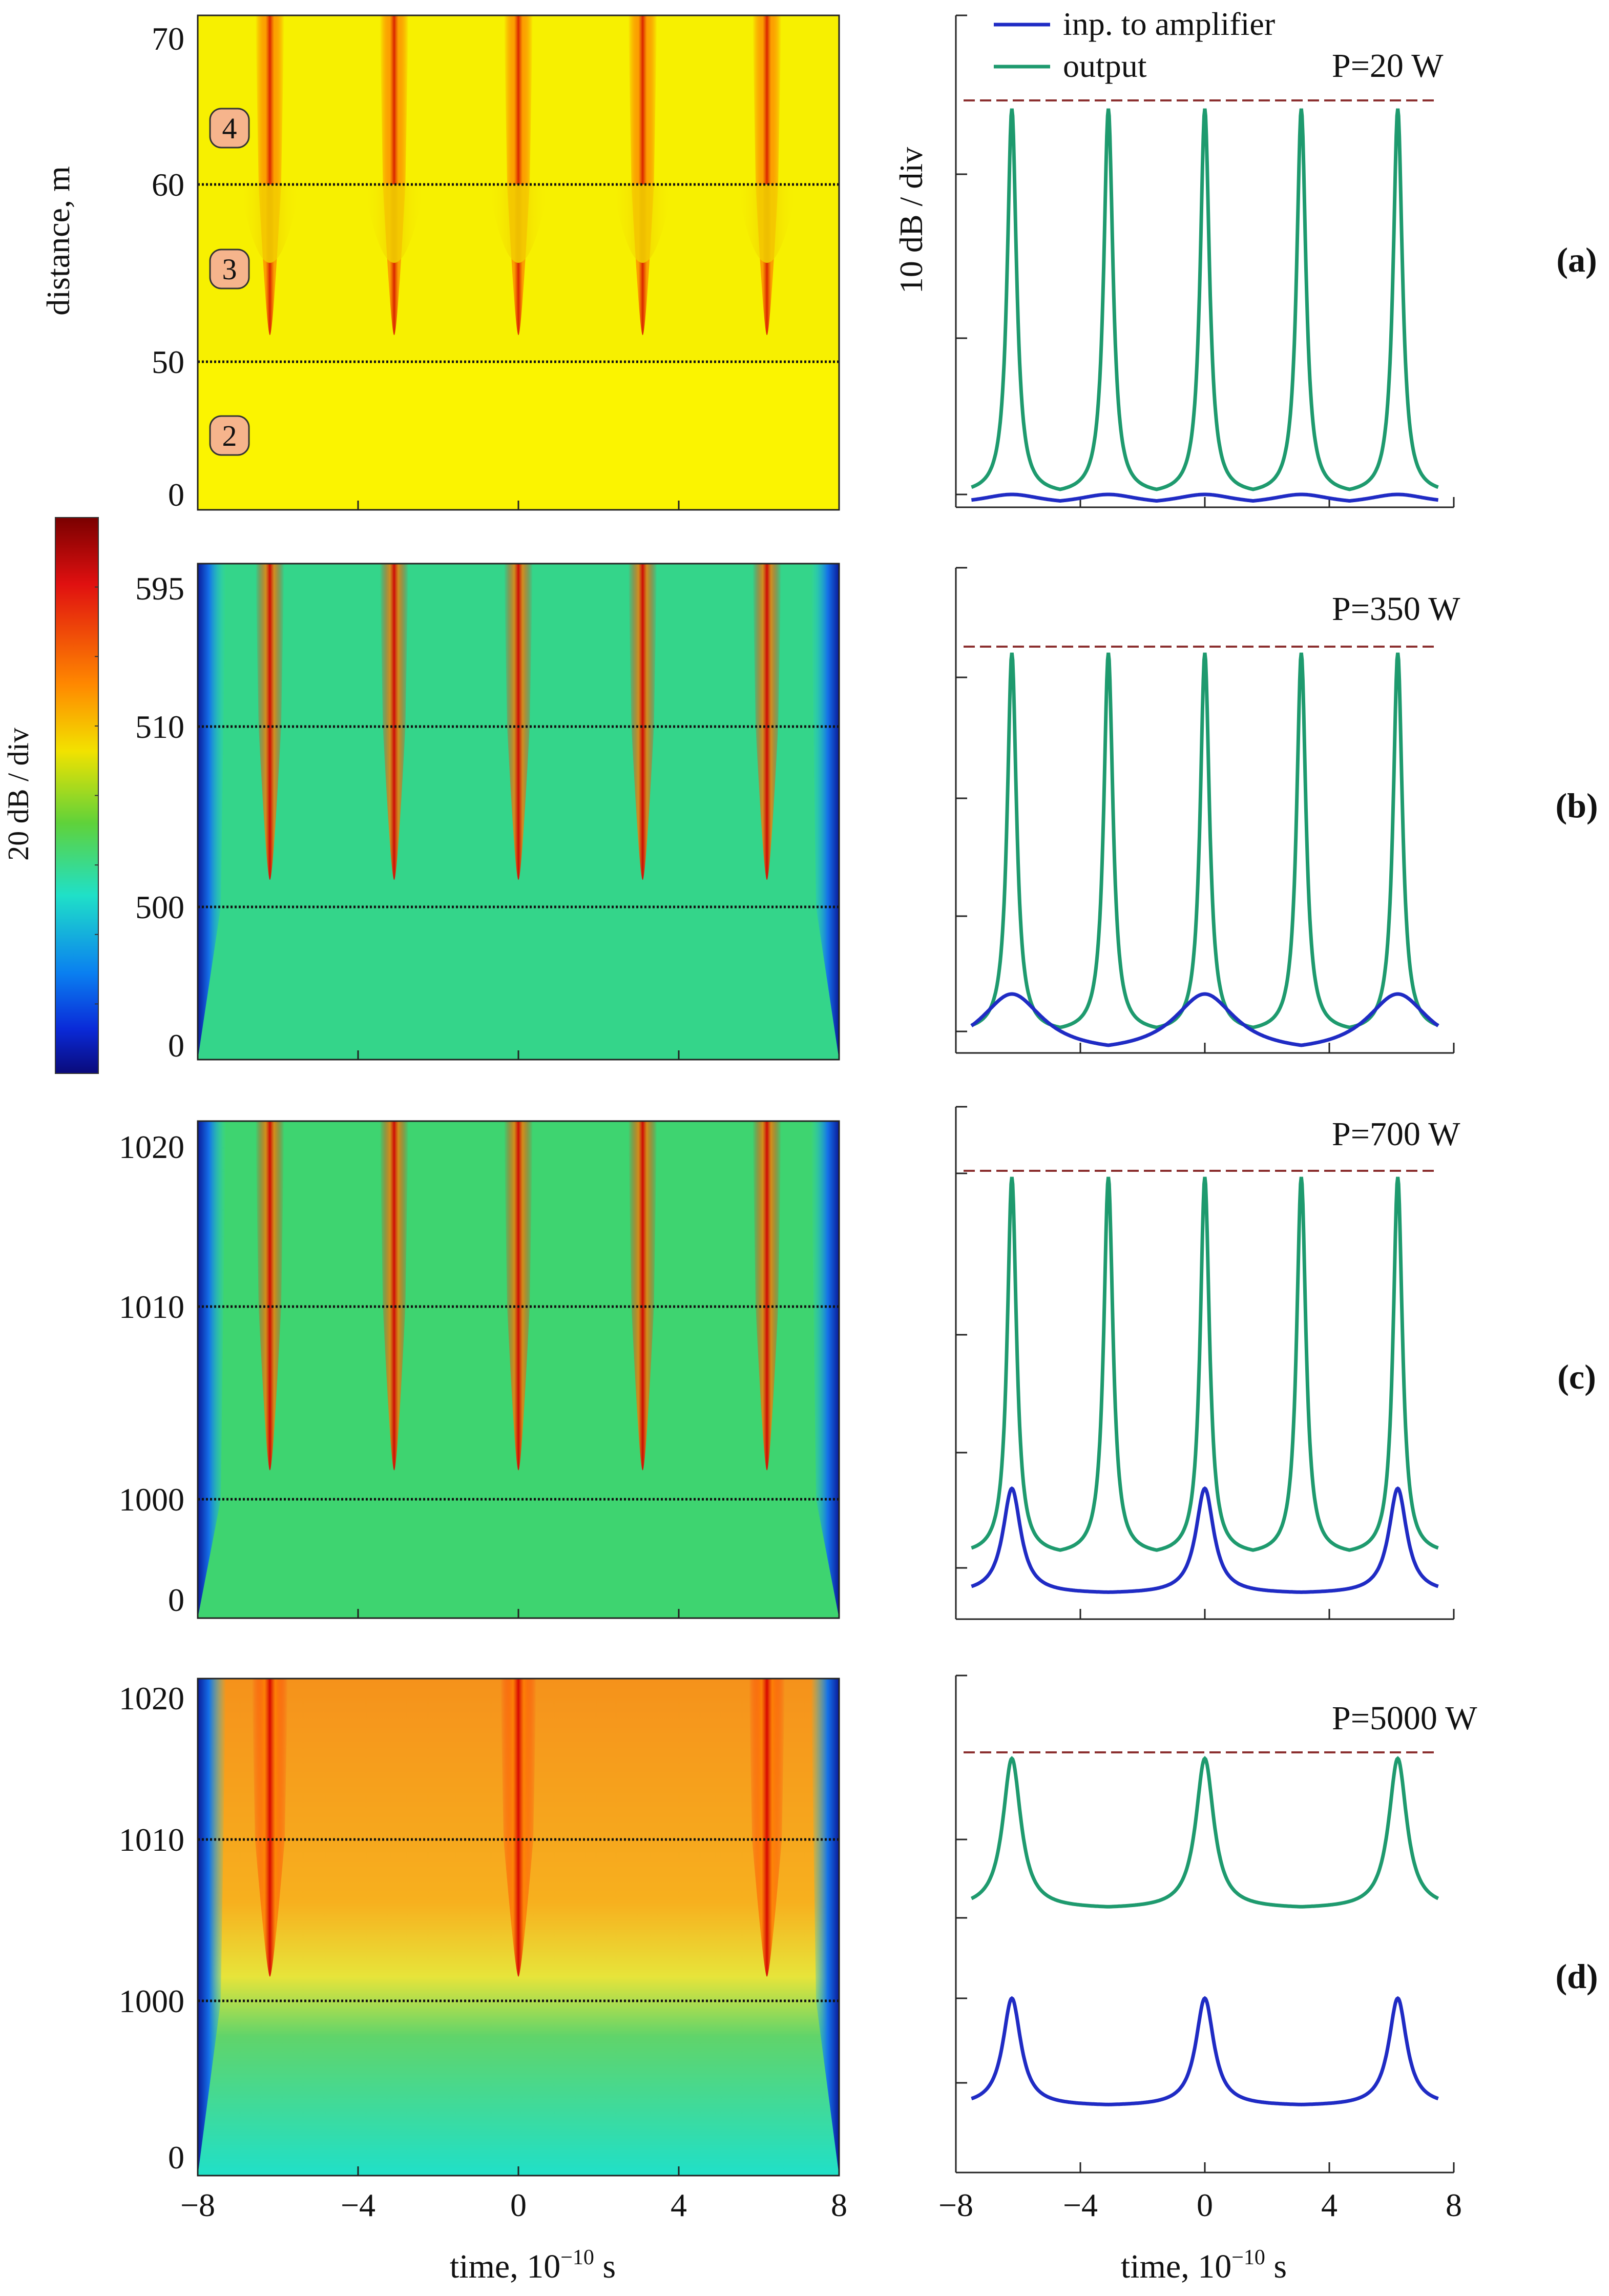 Image resolution: width=1609 pixels, height=2296 pixels. I want to click on section-label-3: 3, so click(230, 269).